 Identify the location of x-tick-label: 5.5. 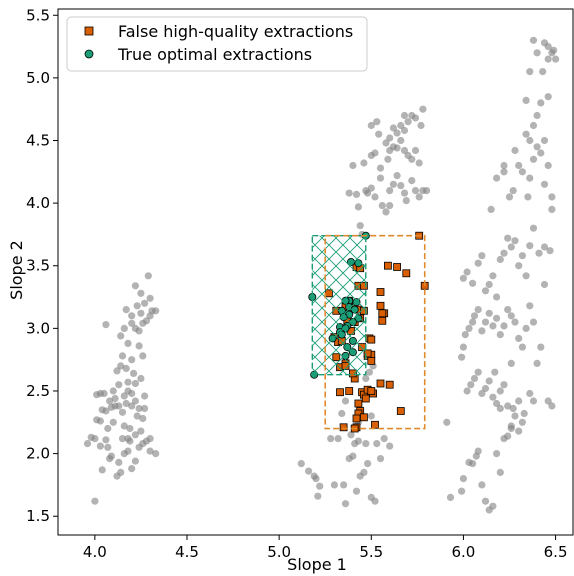
(371, 552).